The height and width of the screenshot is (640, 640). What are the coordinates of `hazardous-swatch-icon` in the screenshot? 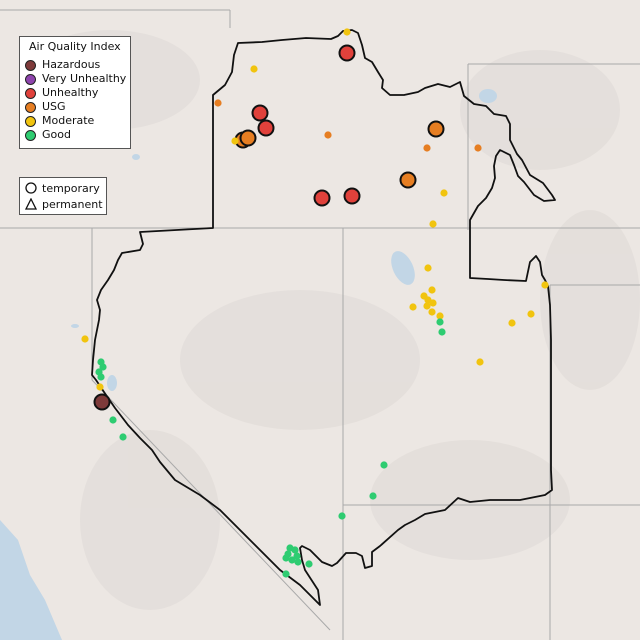 It's located at (30, 65).